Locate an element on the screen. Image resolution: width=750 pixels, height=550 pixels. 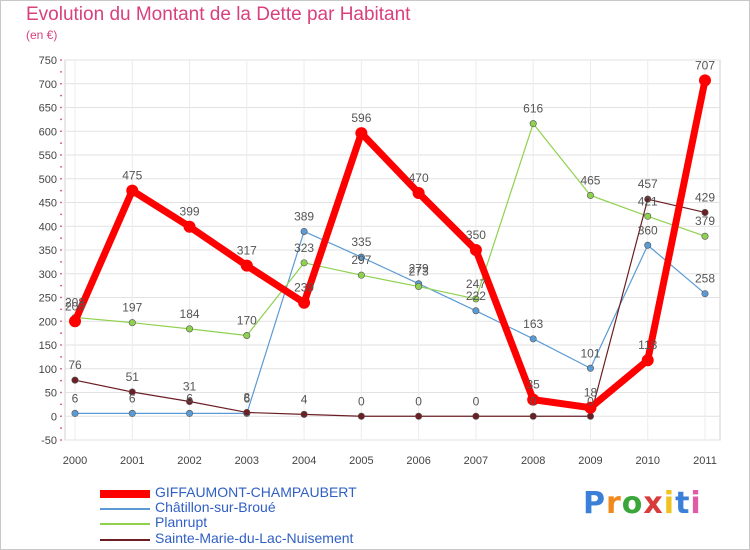
y-tick-label: 100 is located at coordinates (48, 370).